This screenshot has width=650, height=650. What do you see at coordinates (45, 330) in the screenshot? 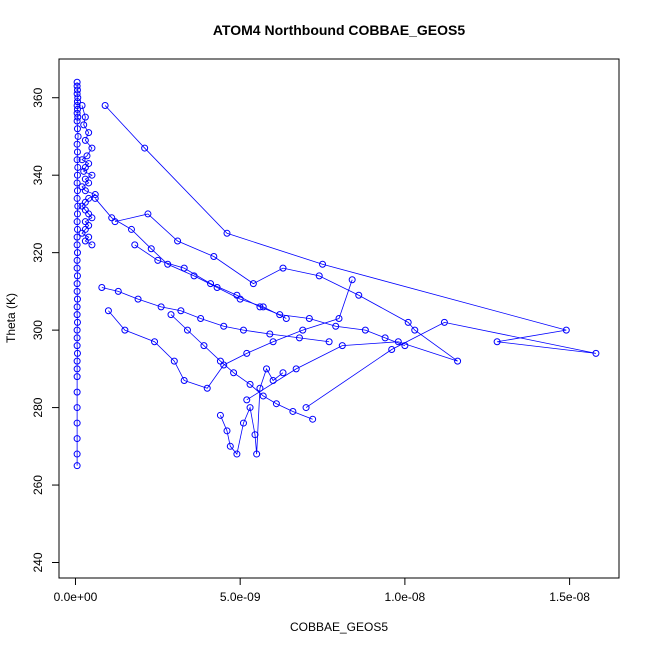
I see `y-axis: 240 260 280 300 320 340 360` at bounding box center [45, 330].